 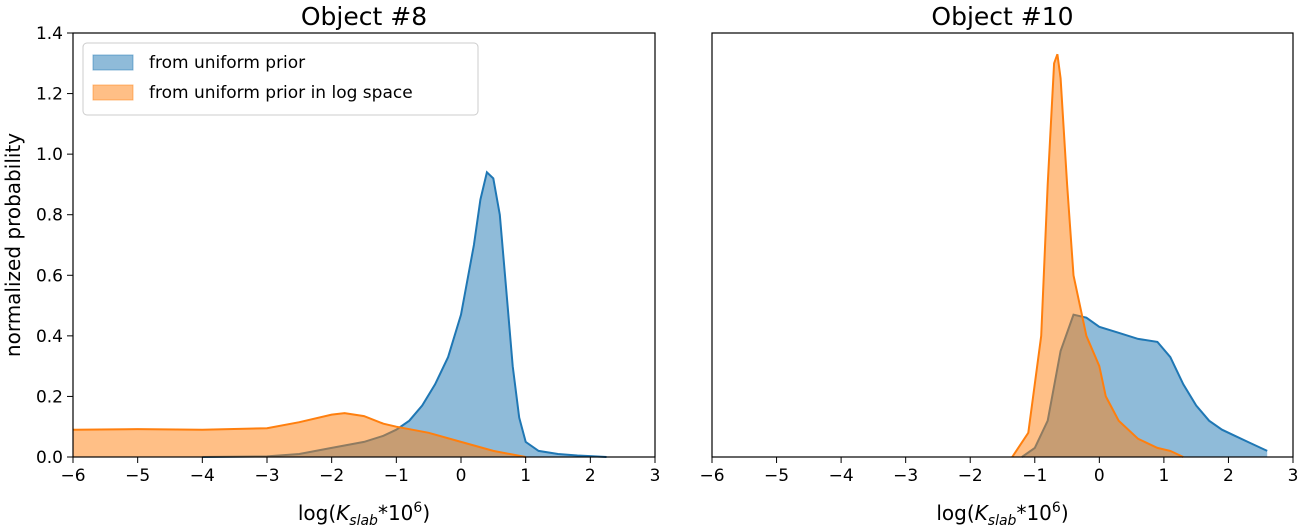 What do you see at coordinates (49, 95) in the screenshot?
I see `y-tick-label: 1.2` at bounding box center [49, 95].